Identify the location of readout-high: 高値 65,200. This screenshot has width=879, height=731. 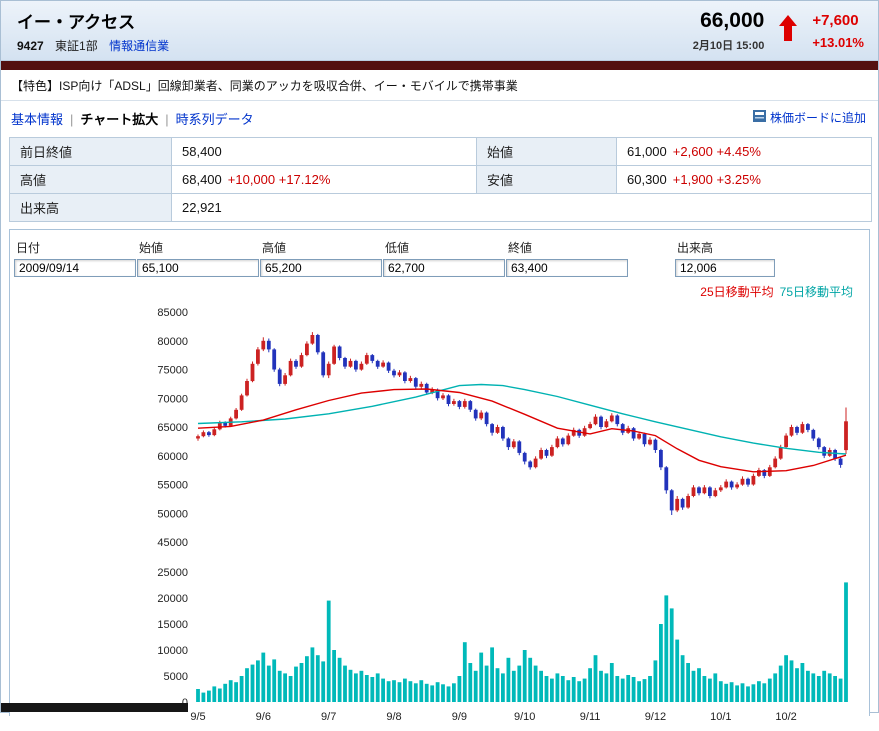
(321, 257).